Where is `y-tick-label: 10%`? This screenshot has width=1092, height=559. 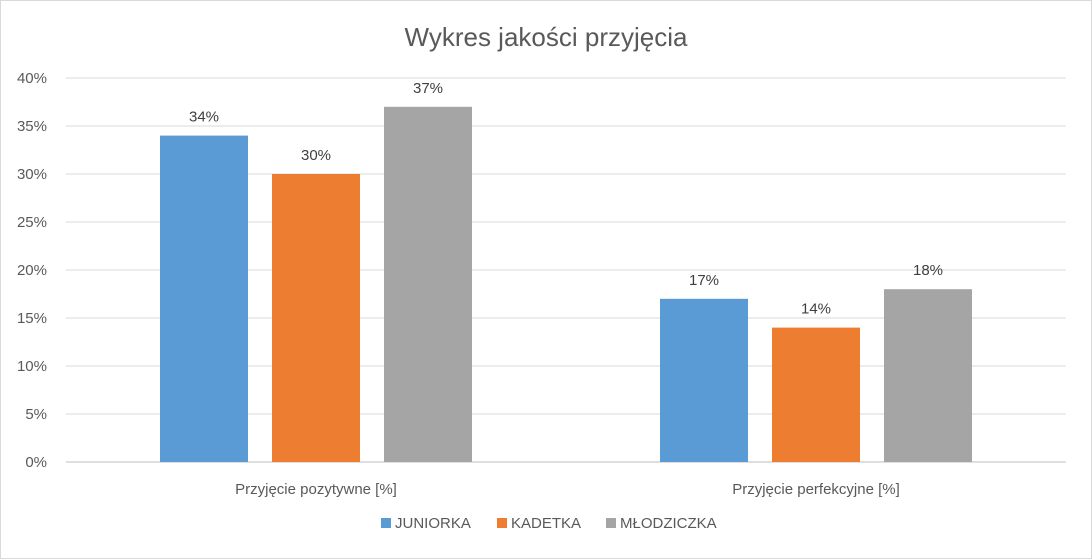
y-tick-label: 10% is located at coordinates (32, 366).